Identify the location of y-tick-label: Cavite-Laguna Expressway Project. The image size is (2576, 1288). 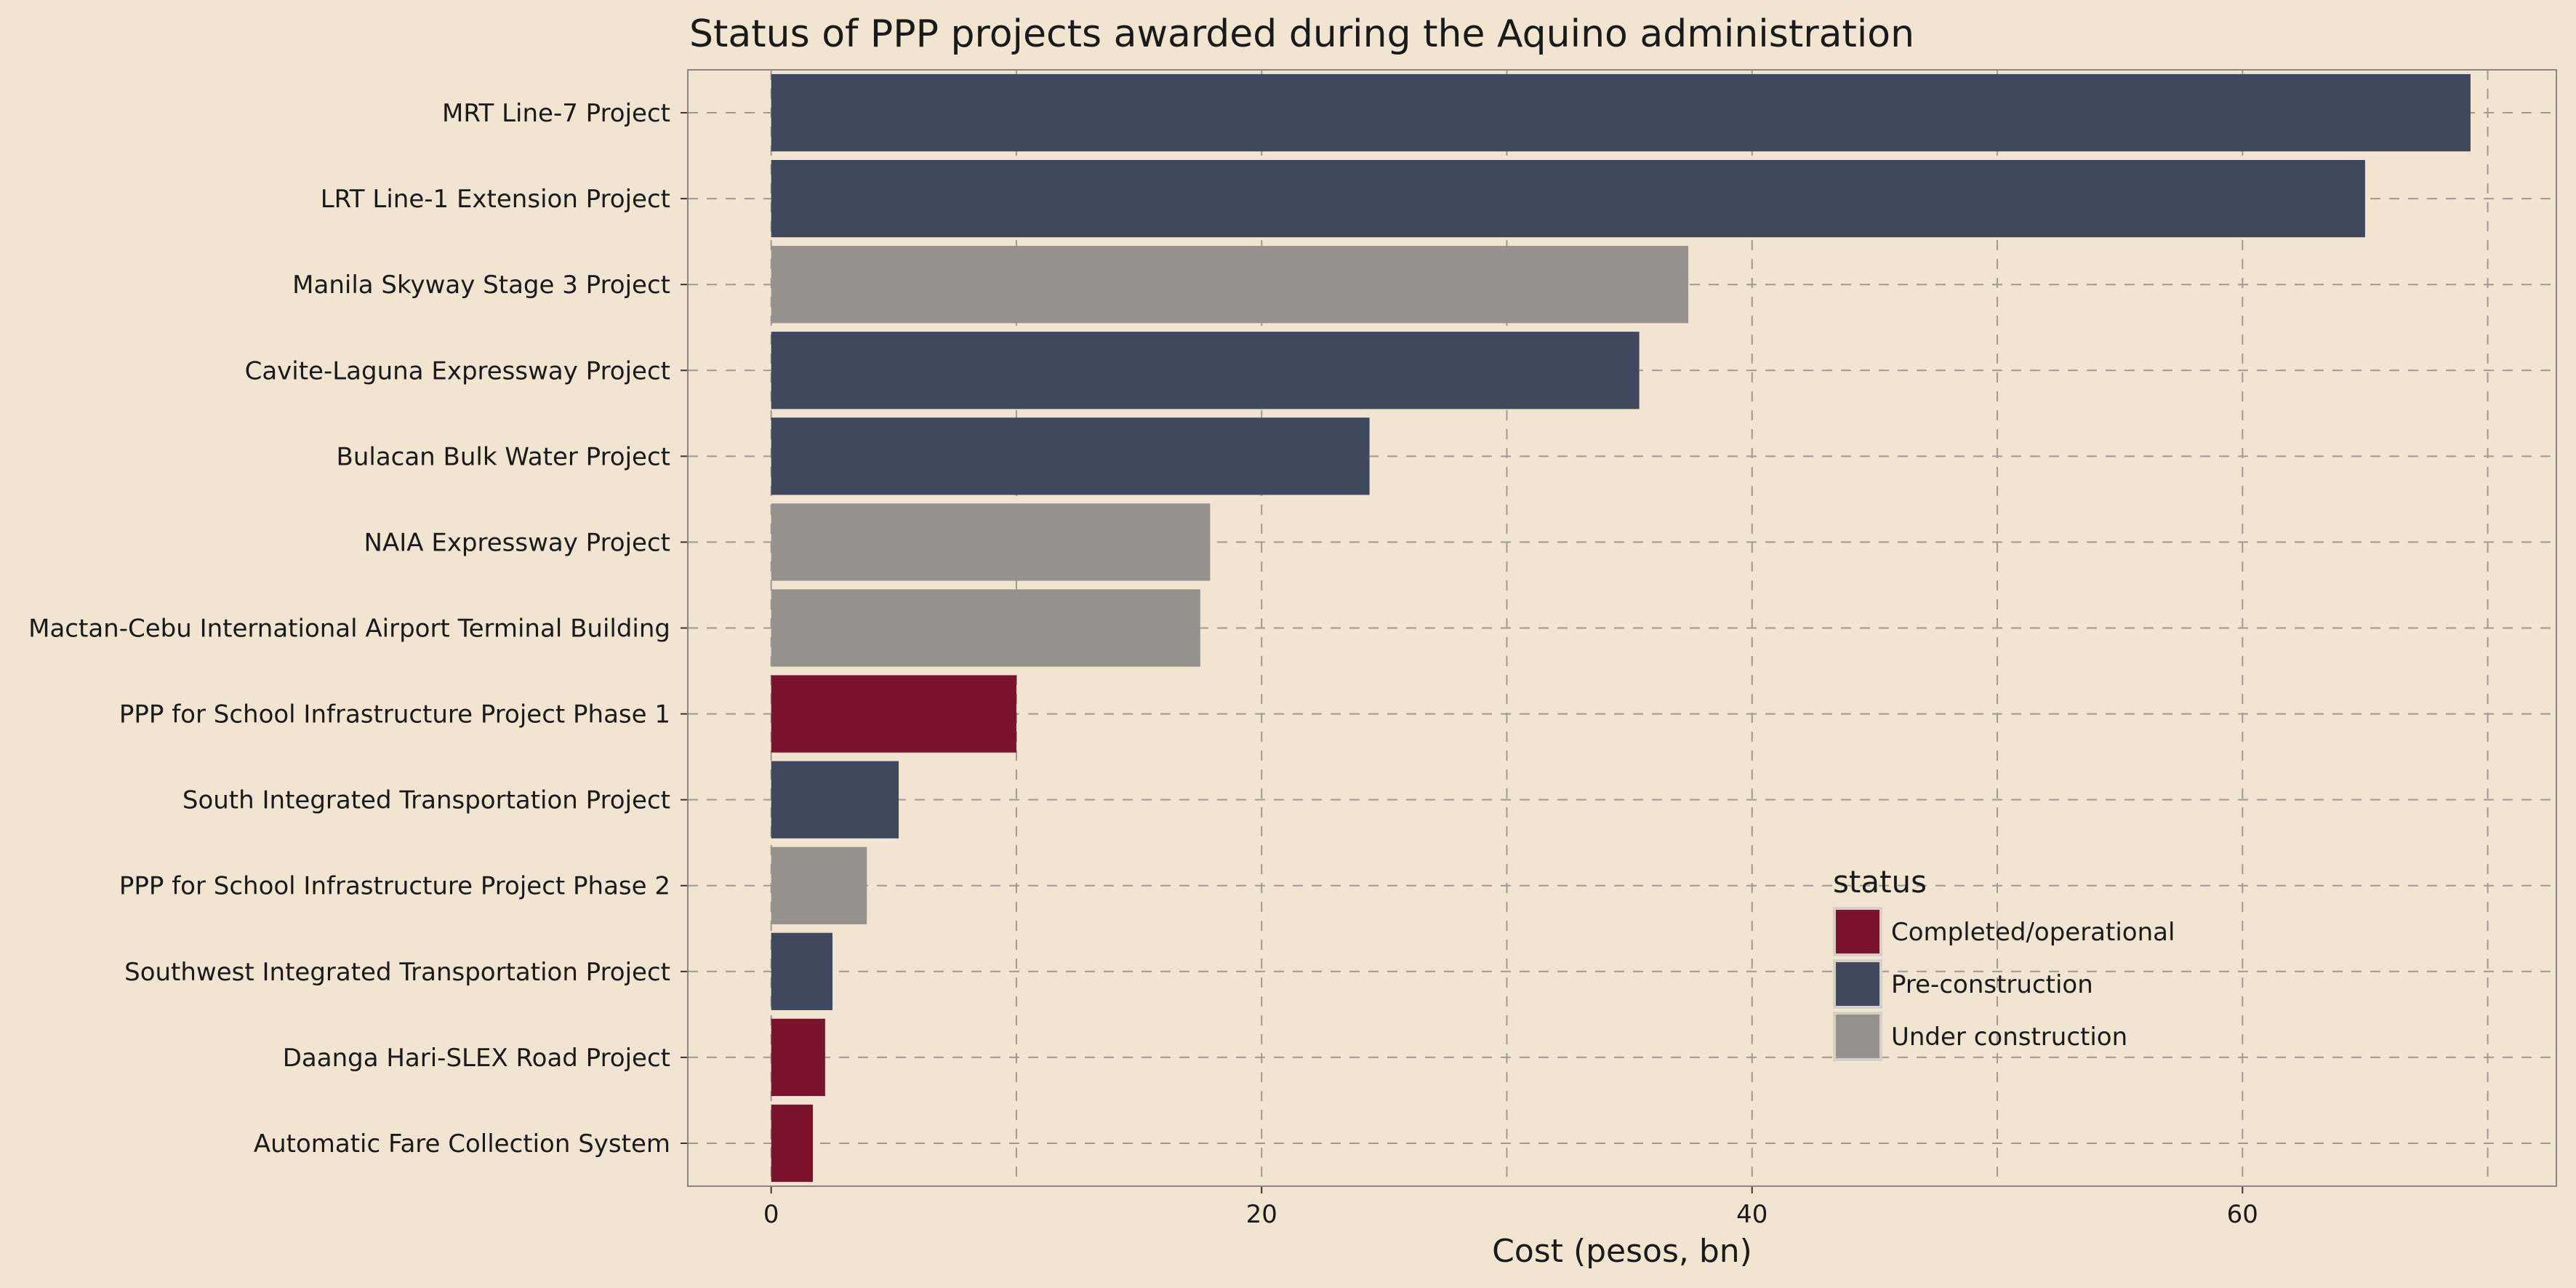
(457, 370).